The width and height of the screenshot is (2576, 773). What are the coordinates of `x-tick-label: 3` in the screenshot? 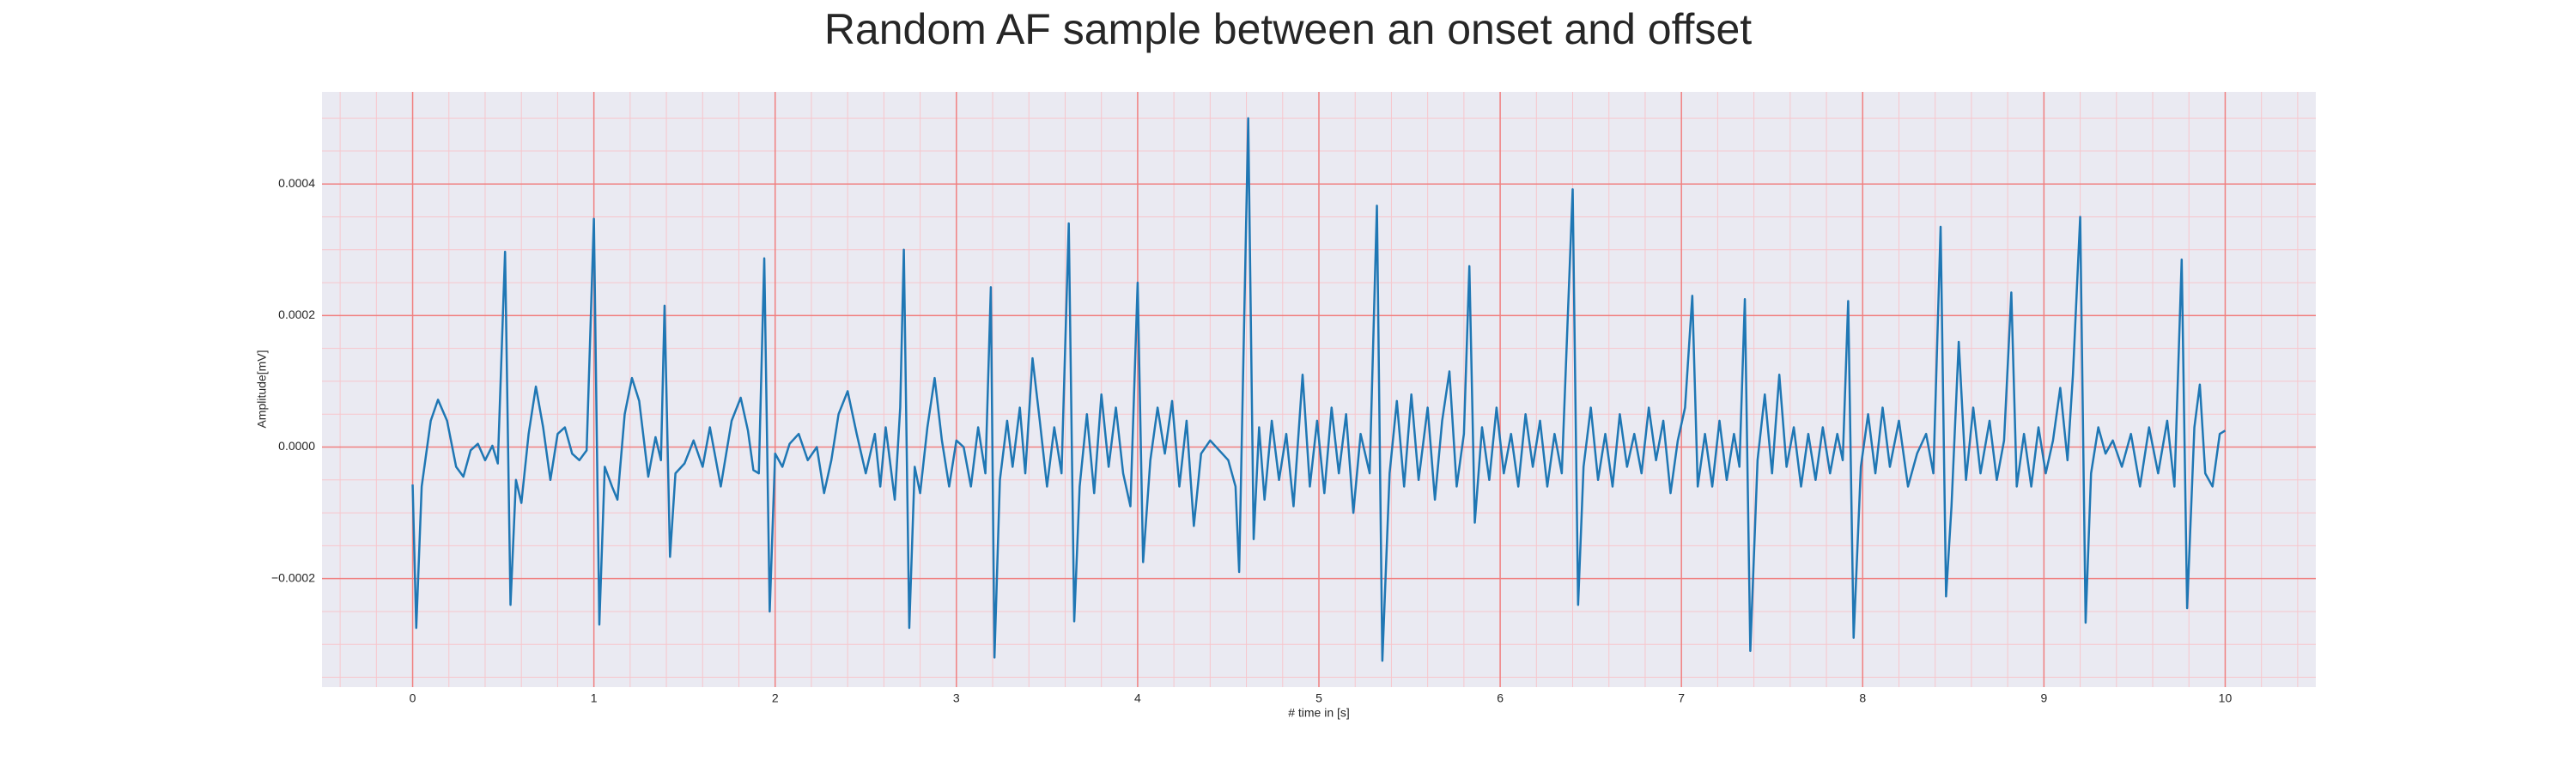 It's located at (957, 698).